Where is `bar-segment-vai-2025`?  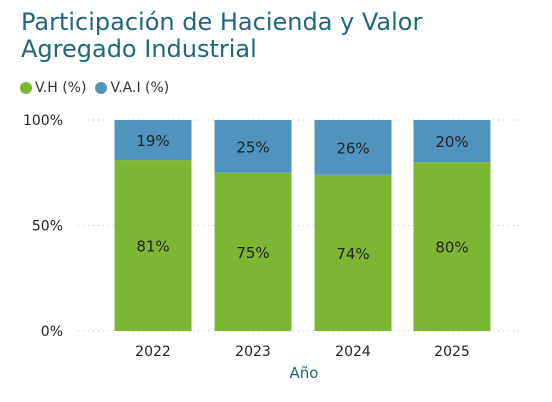 bar-segment-vai-2025 is located at coordinates (452, 141).